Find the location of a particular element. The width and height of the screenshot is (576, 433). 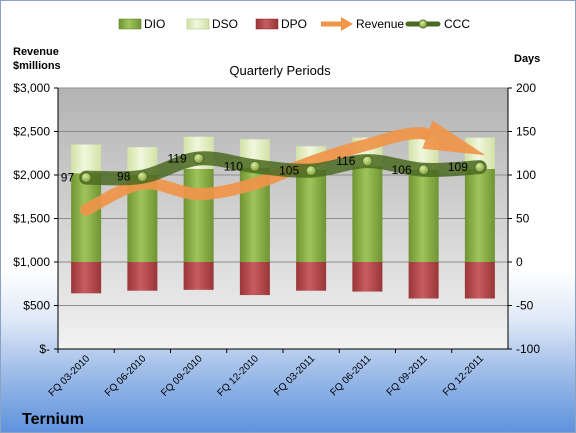

ccc-data-label: 119 is located at coordinates (176, 158).